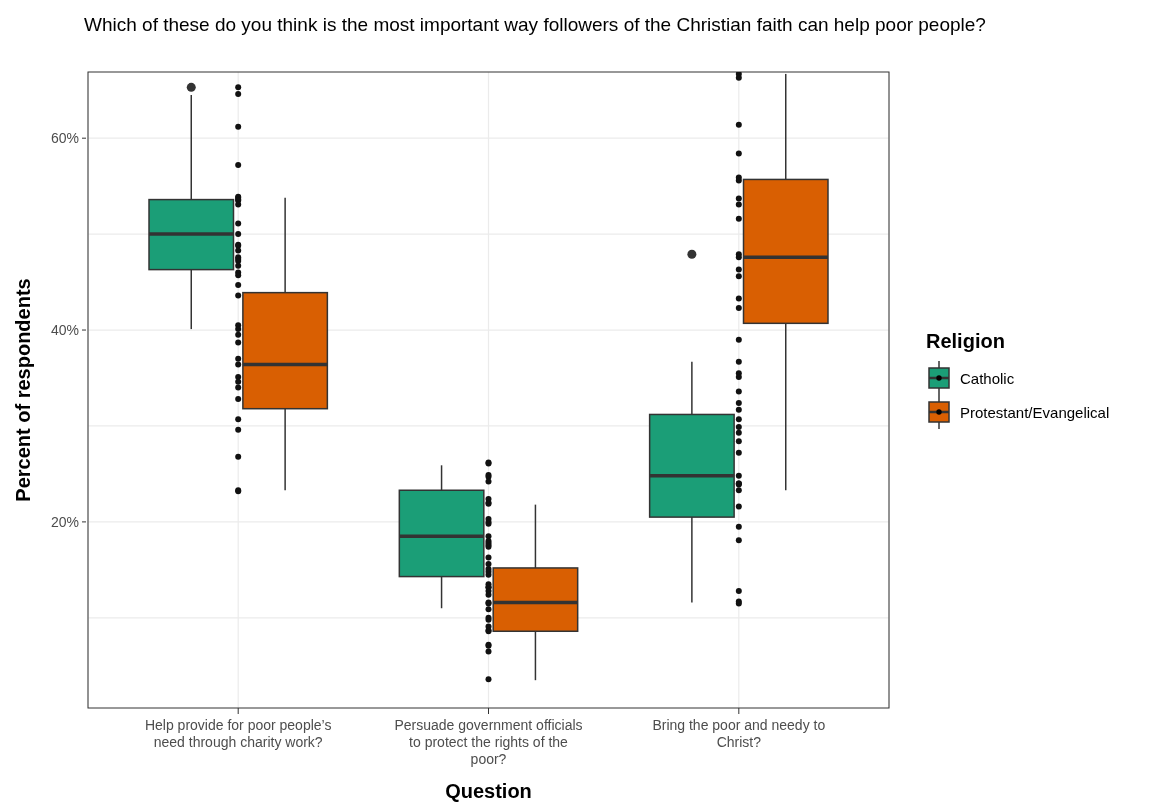 This screenshot has height=807, width=1156. Describe the element at coordinates (23, 390) in the screenshot. I see `y-axis-title: Percent of respondents` at that location.